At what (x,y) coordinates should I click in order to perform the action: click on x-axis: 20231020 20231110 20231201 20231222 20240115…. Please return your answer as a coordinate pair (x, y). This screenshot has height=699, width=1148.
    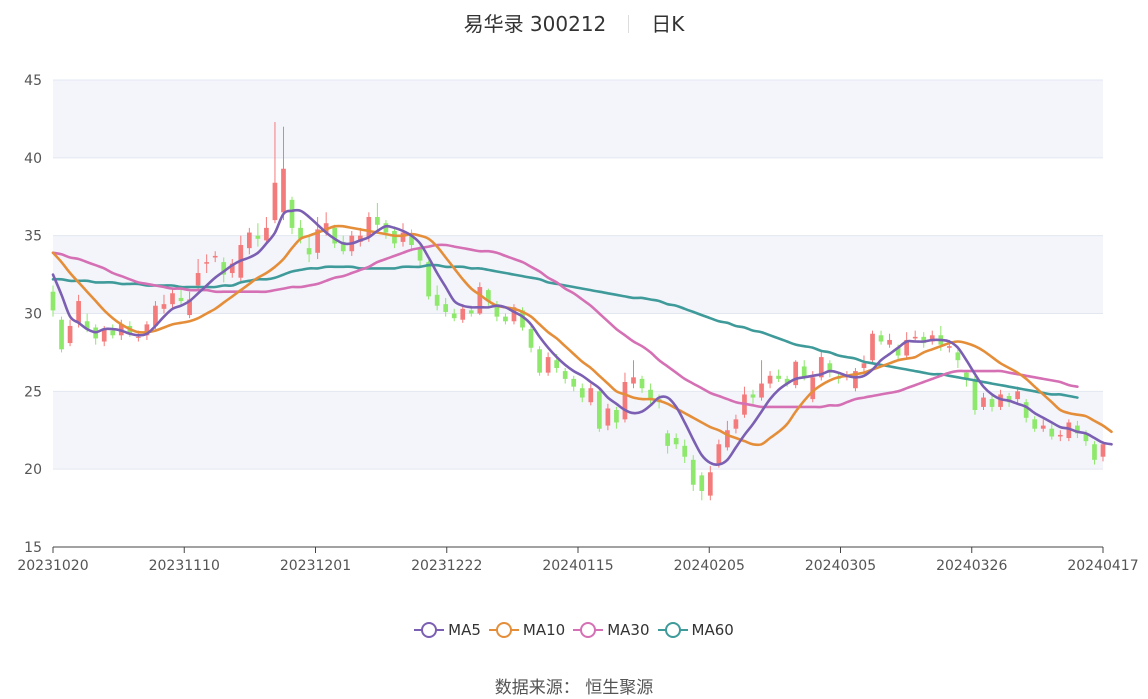
    Looking at the image, I should click on (578, 560).